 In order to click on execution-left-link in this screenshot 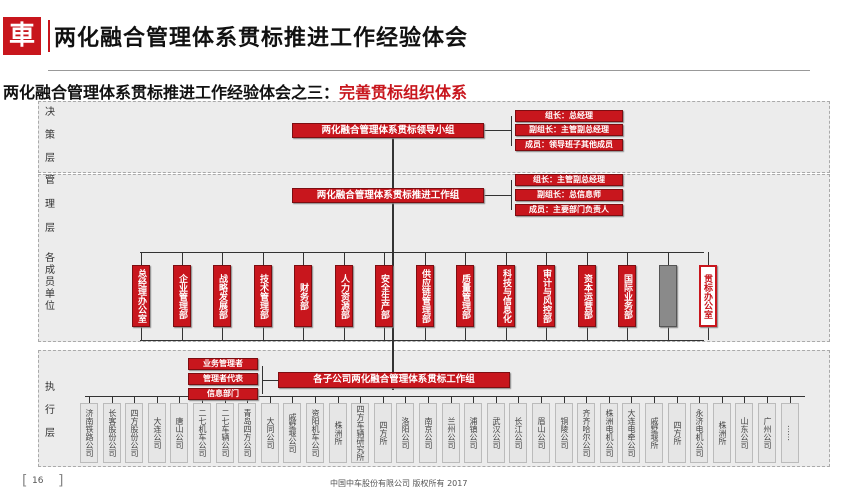, I will do `click(270, 380)`.